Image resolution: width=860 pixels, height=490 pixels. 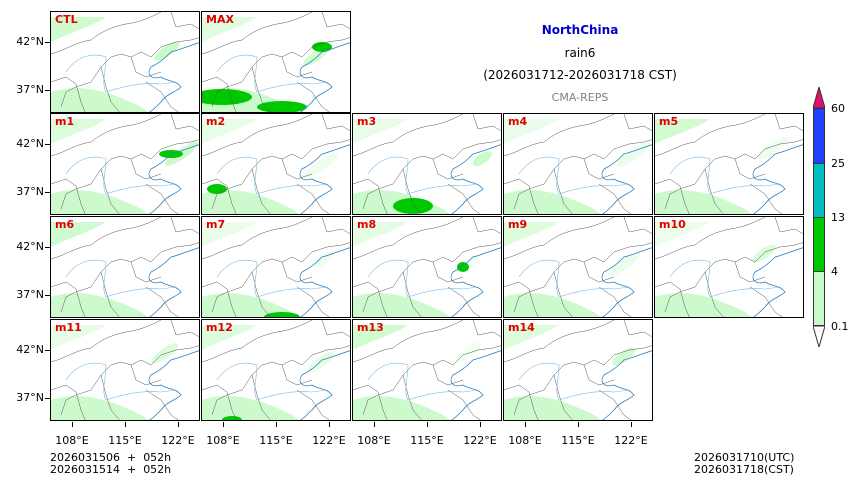 I want to click on map-panel-m8: m8, so click(x=427, y=267).